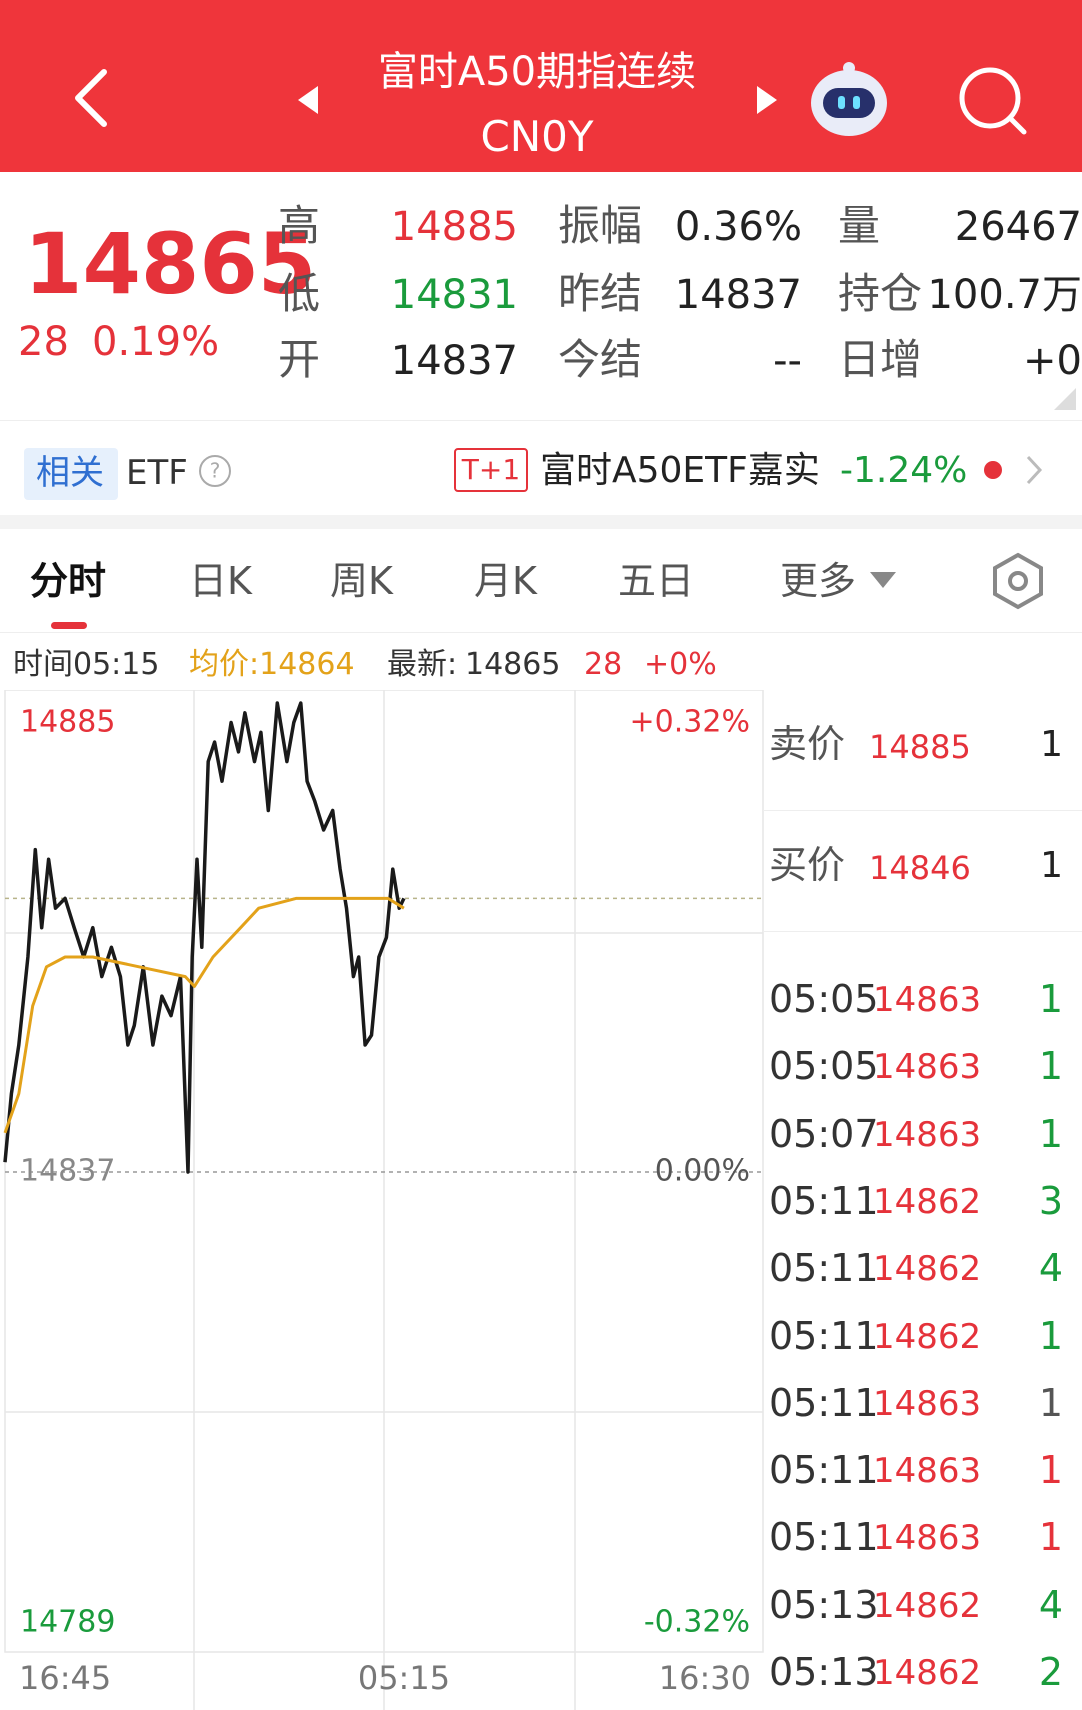 Image resolution: width=1082 pixels, height=1710 pixels. What do you see at coordinates (551, 99) in the screenshot?
I see `header-icons` at bounding box center [551, 99].